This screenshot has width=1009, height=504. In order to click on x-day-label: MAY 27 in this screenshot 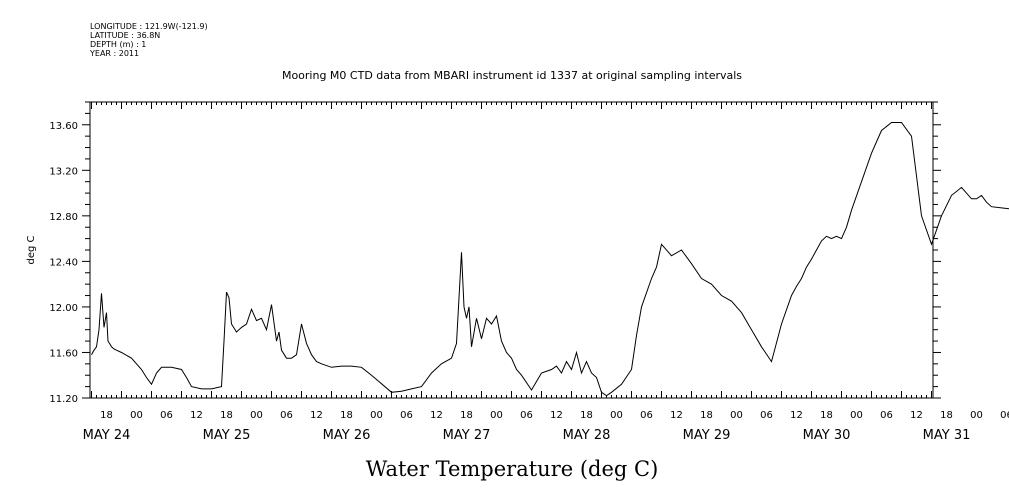, I will do `click(467, 435)`.